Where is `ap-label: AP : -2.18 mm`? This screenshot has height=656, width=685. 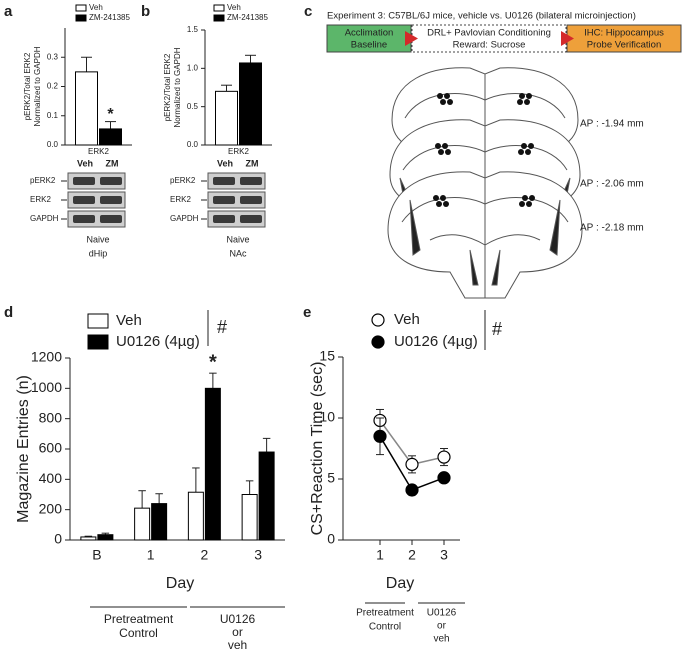 ap-label: AP : -2.18 mm is located at coordinates (612, 228).